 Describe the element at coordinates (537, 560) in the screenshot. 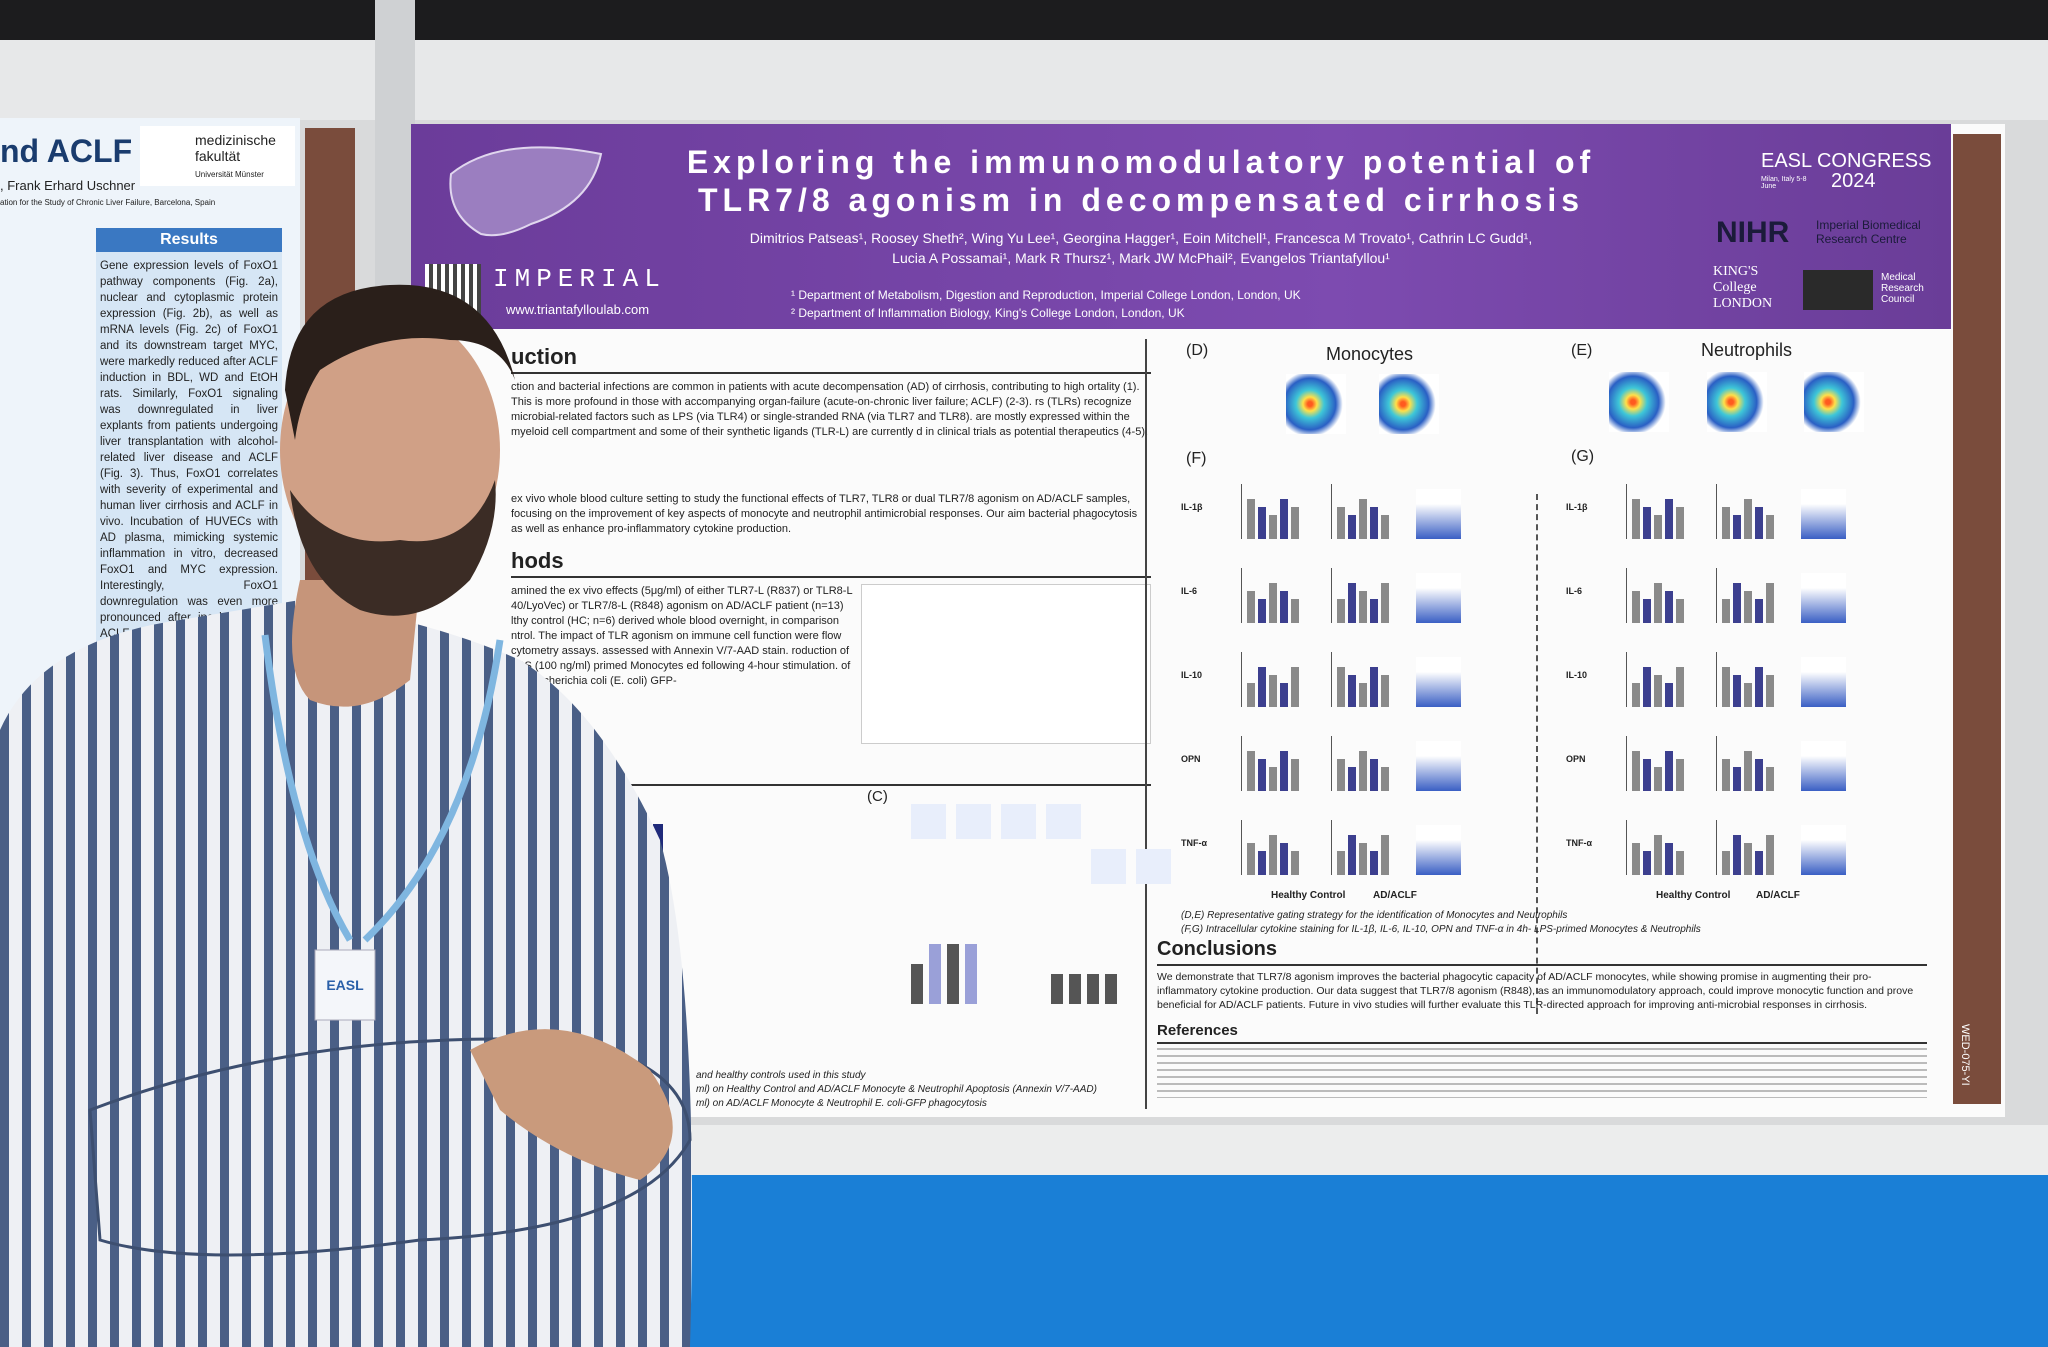

I see `methods-heading: hods` at that location.